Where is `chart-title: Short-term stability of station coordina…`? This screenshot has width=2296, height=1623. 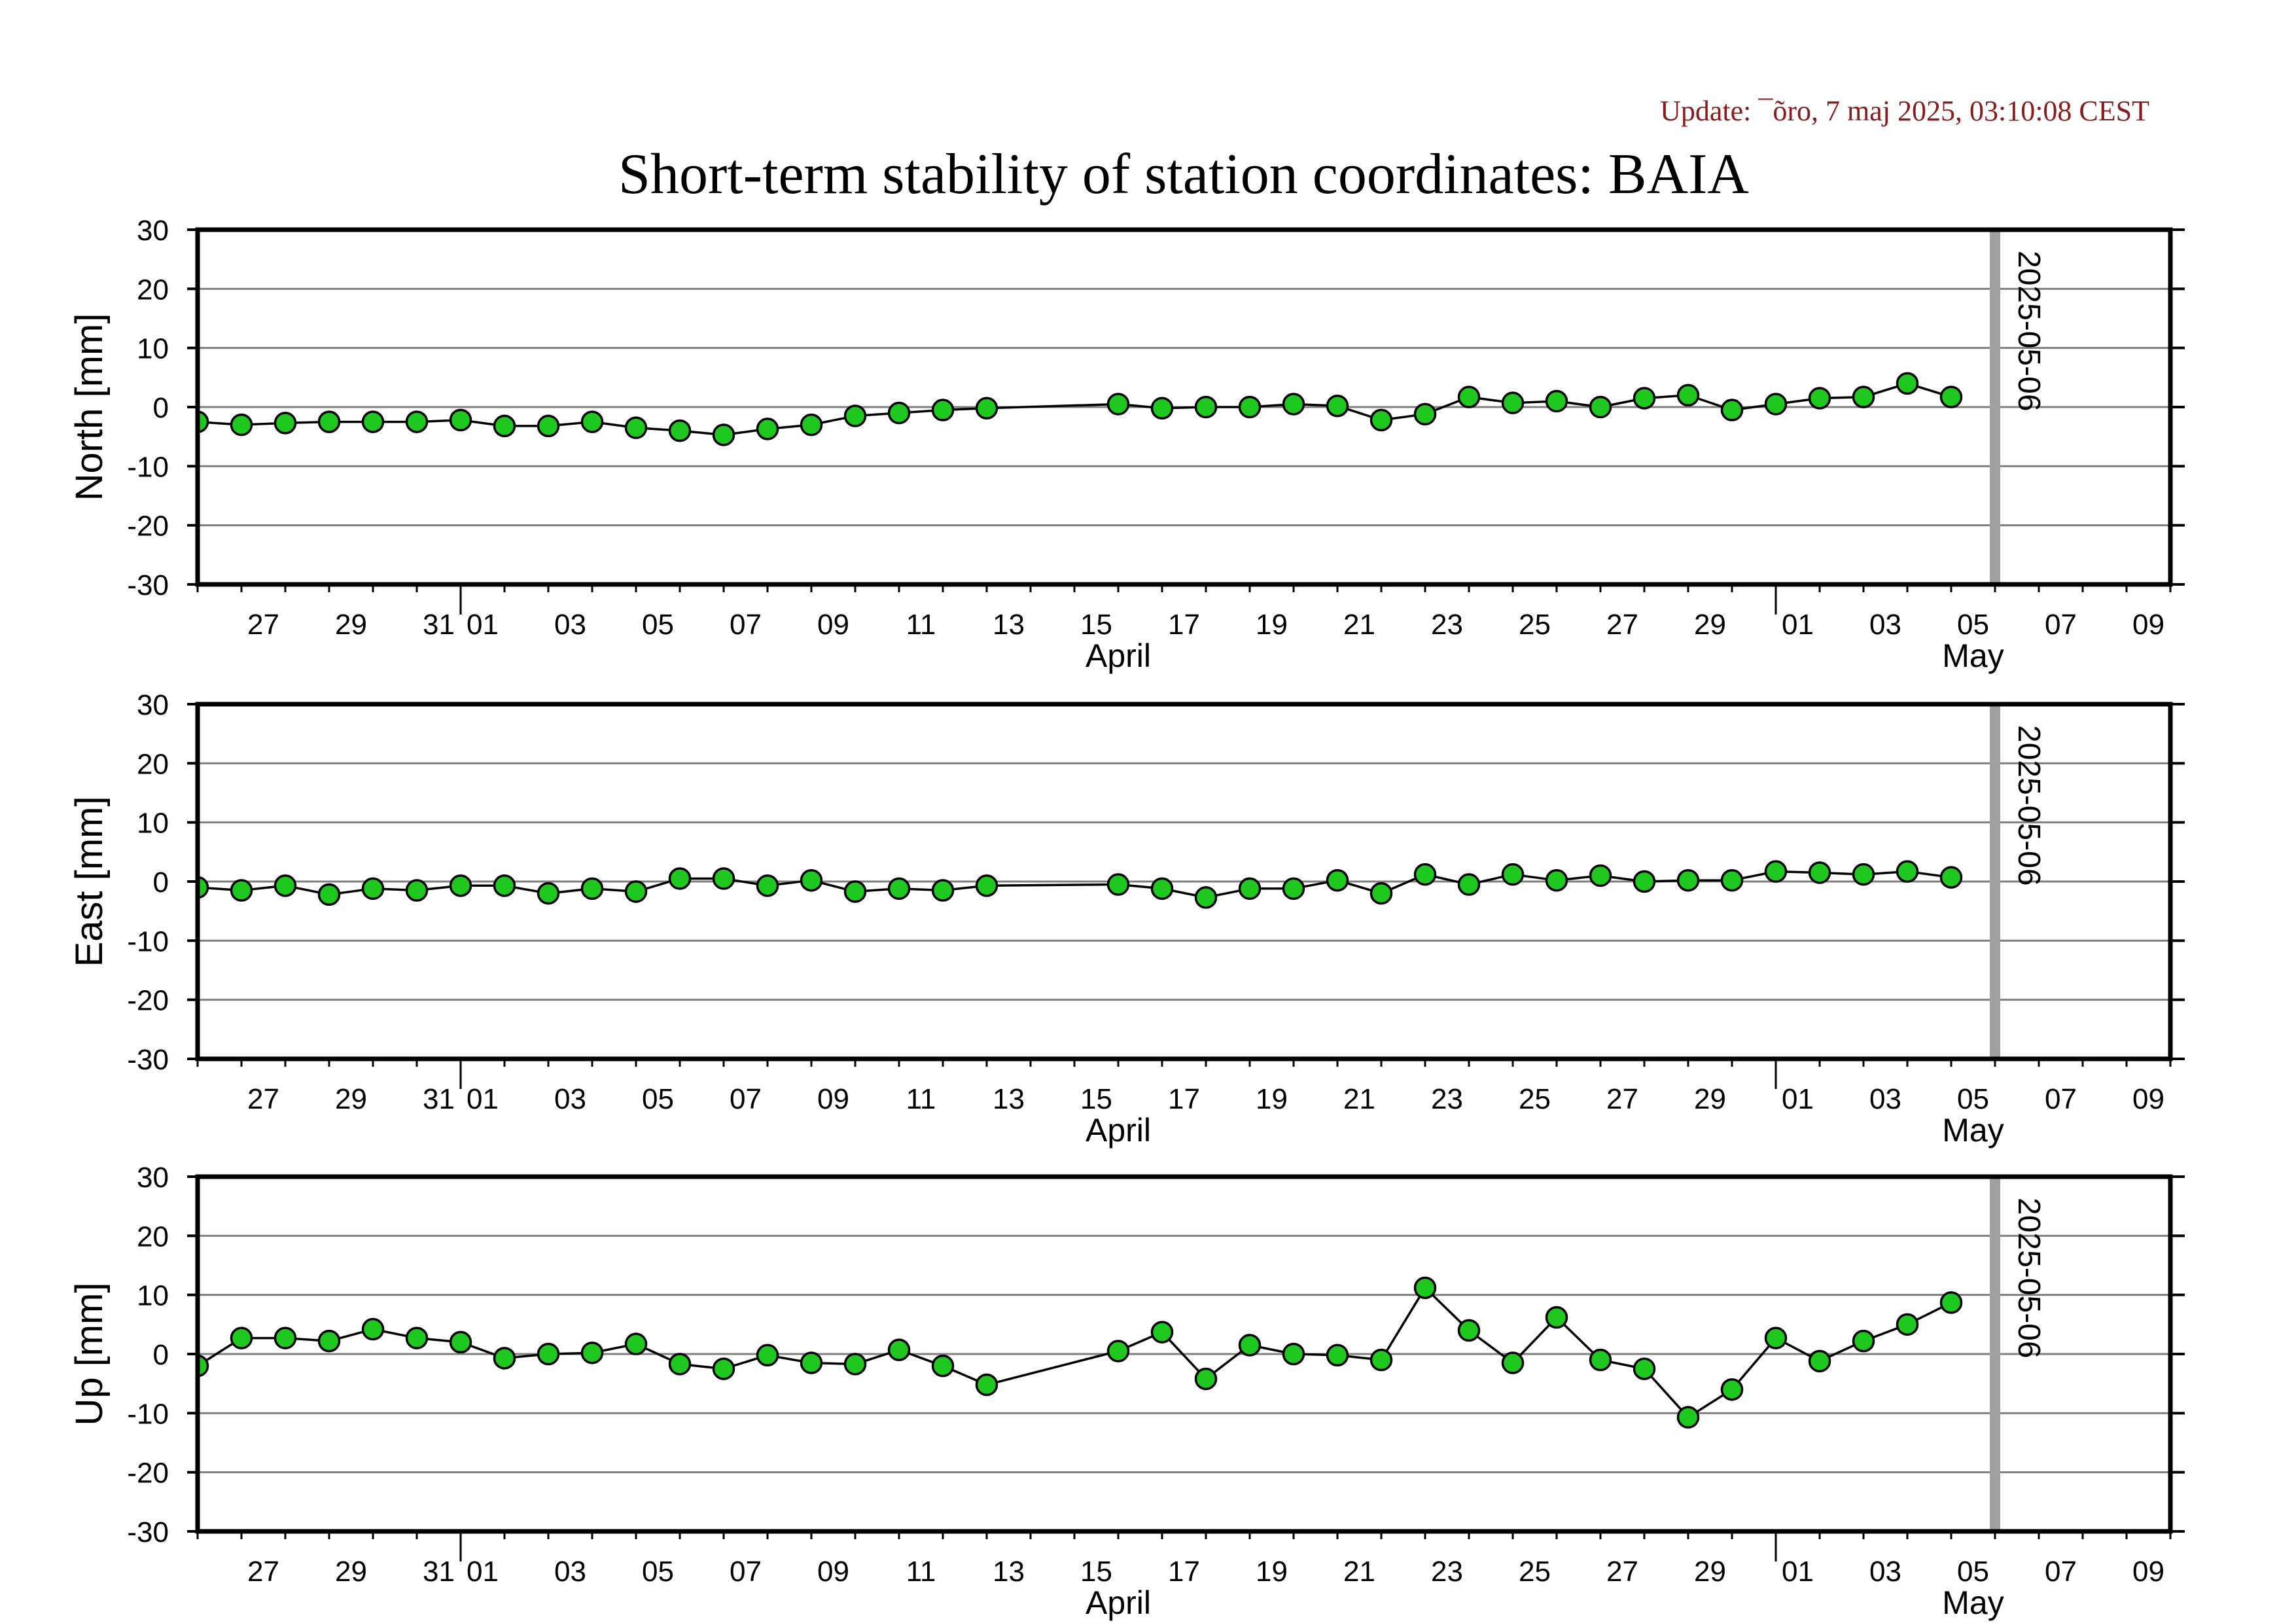
chart-title: Short-term stability of station coordina… is located at coordinates (1184, 174).